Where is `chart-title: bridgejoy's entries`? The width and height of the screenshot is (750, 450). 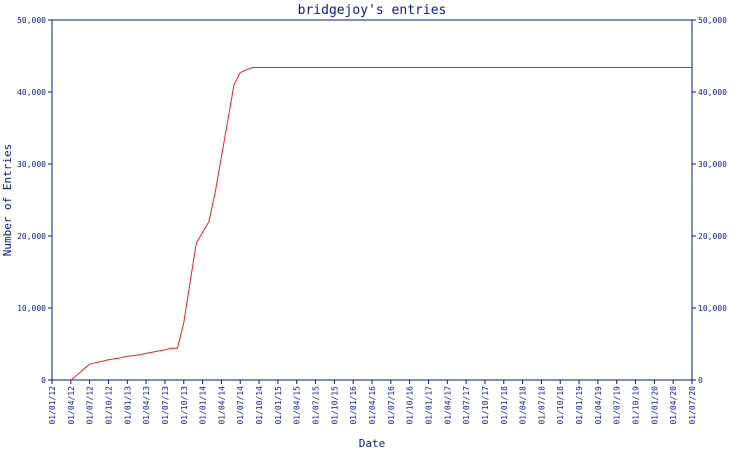 chart-title: bridgejoy's entries is located at coordinates (372, 10).